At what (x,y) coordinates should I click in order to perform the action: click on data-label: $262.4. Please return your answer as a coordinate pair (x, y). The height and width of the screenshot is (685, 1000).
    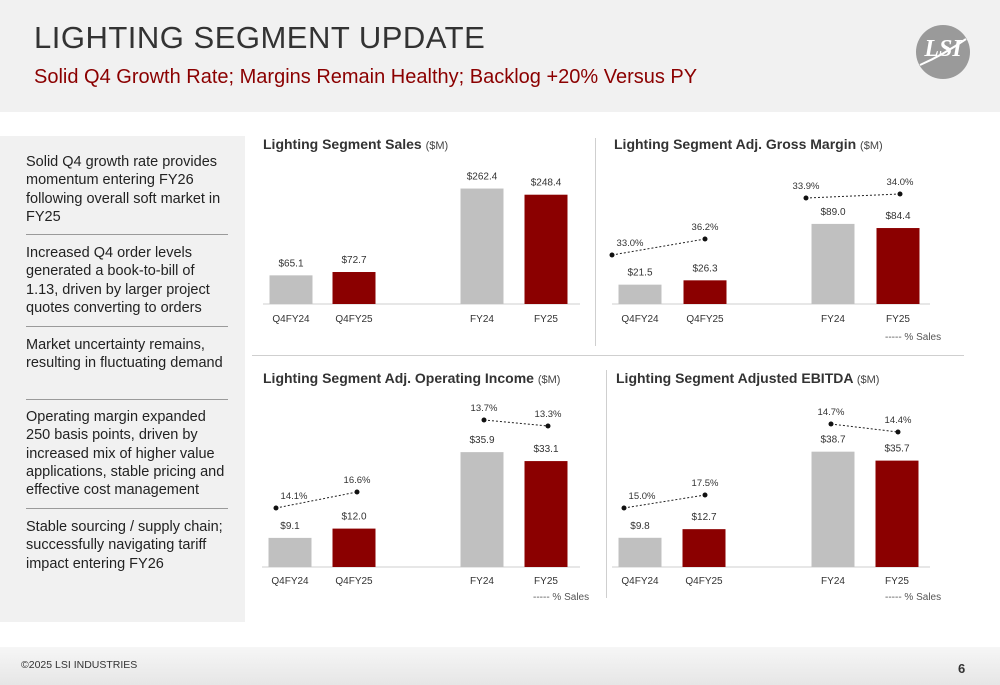
    Looking at the image, I should click on (482, 177).